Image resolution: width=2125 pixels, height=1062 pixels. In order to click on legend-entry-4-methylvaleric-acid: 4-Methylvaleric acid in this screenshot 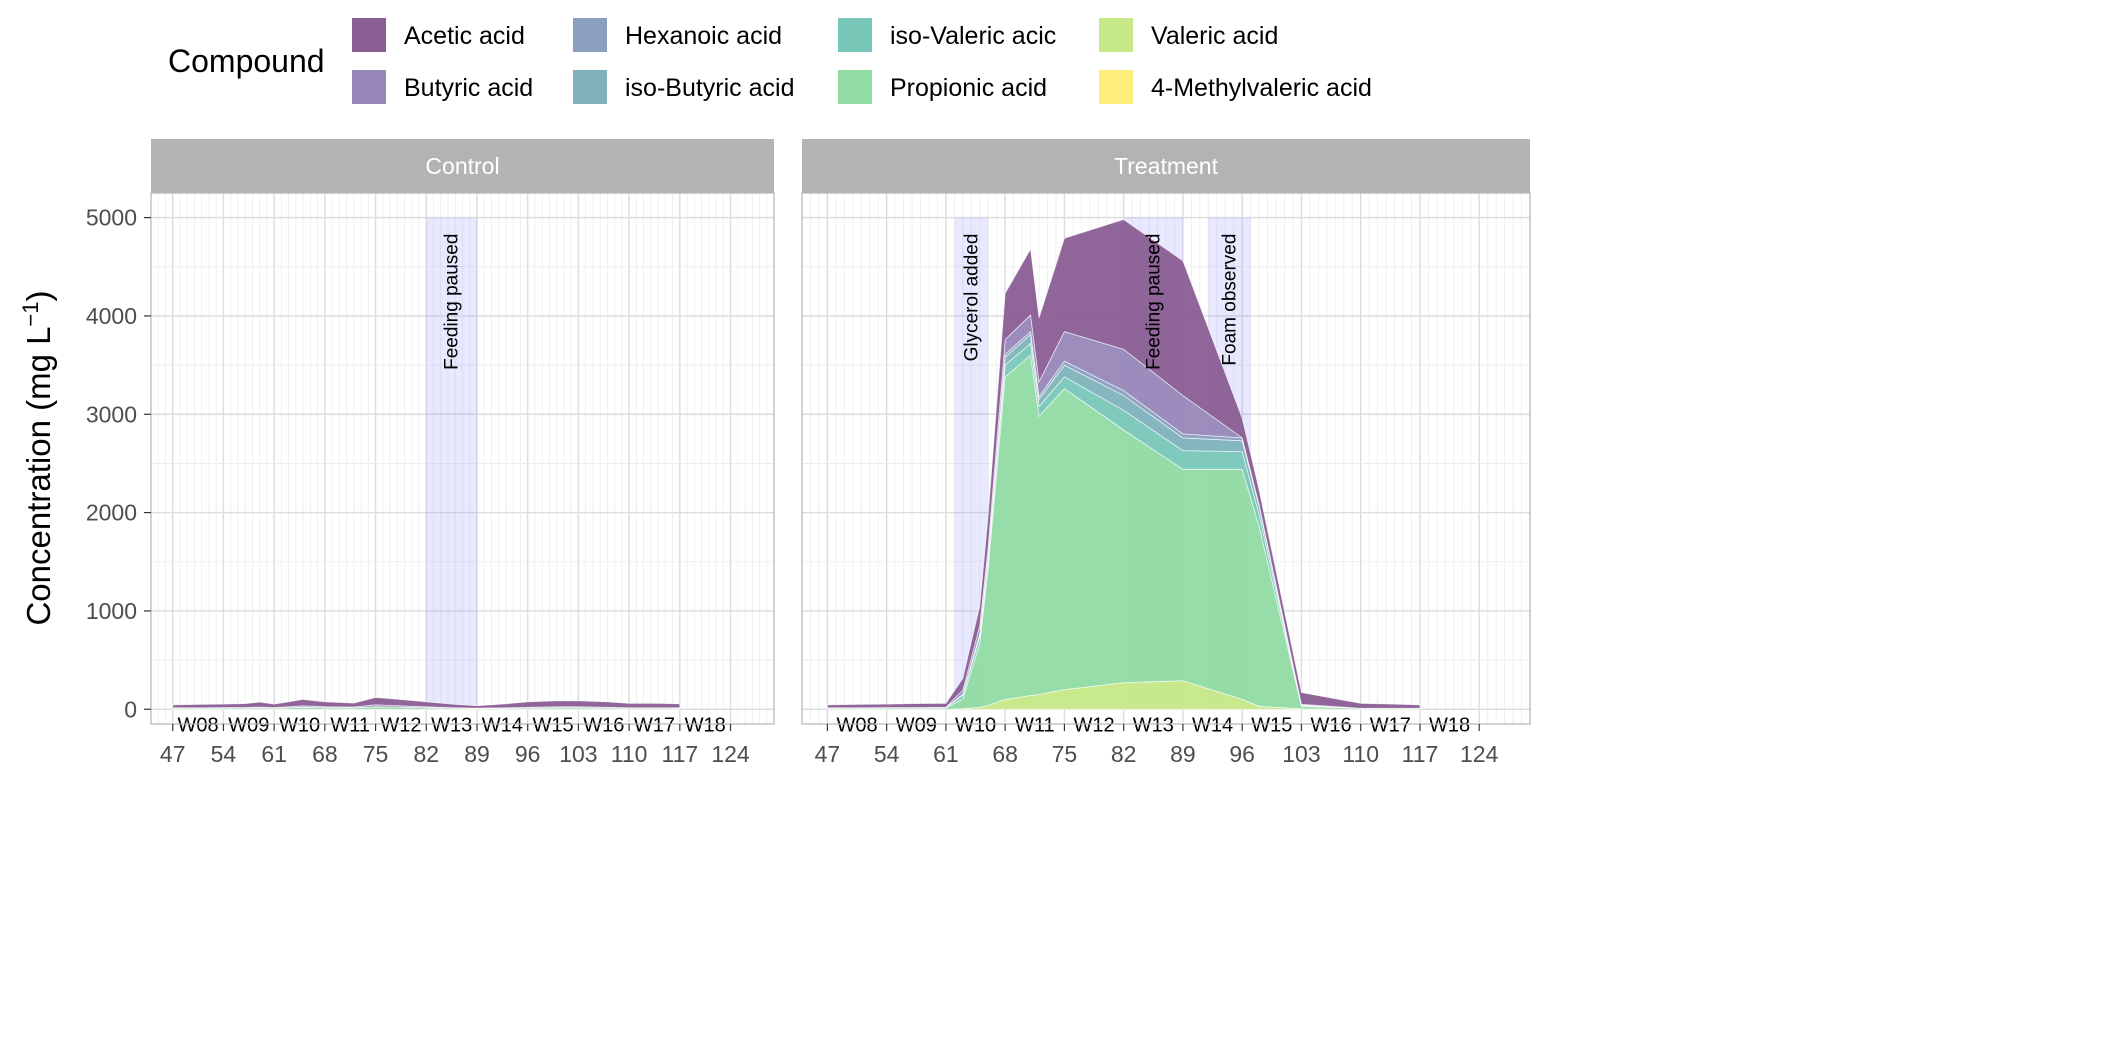, I will do `click(1235, 87)`.